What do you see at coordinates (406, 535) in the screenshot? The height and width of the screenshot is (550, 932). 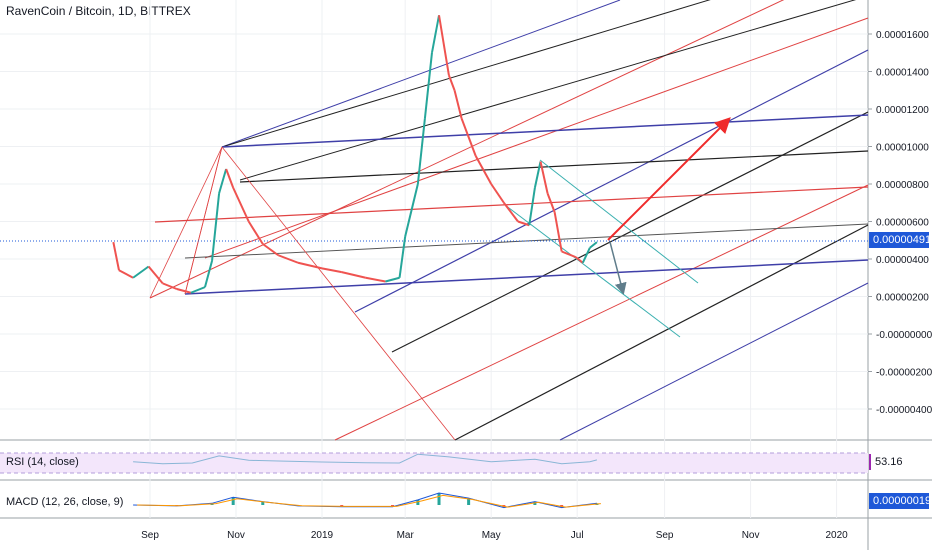 I see `x-tick-label: Mar` at bounding box center [406, 535].